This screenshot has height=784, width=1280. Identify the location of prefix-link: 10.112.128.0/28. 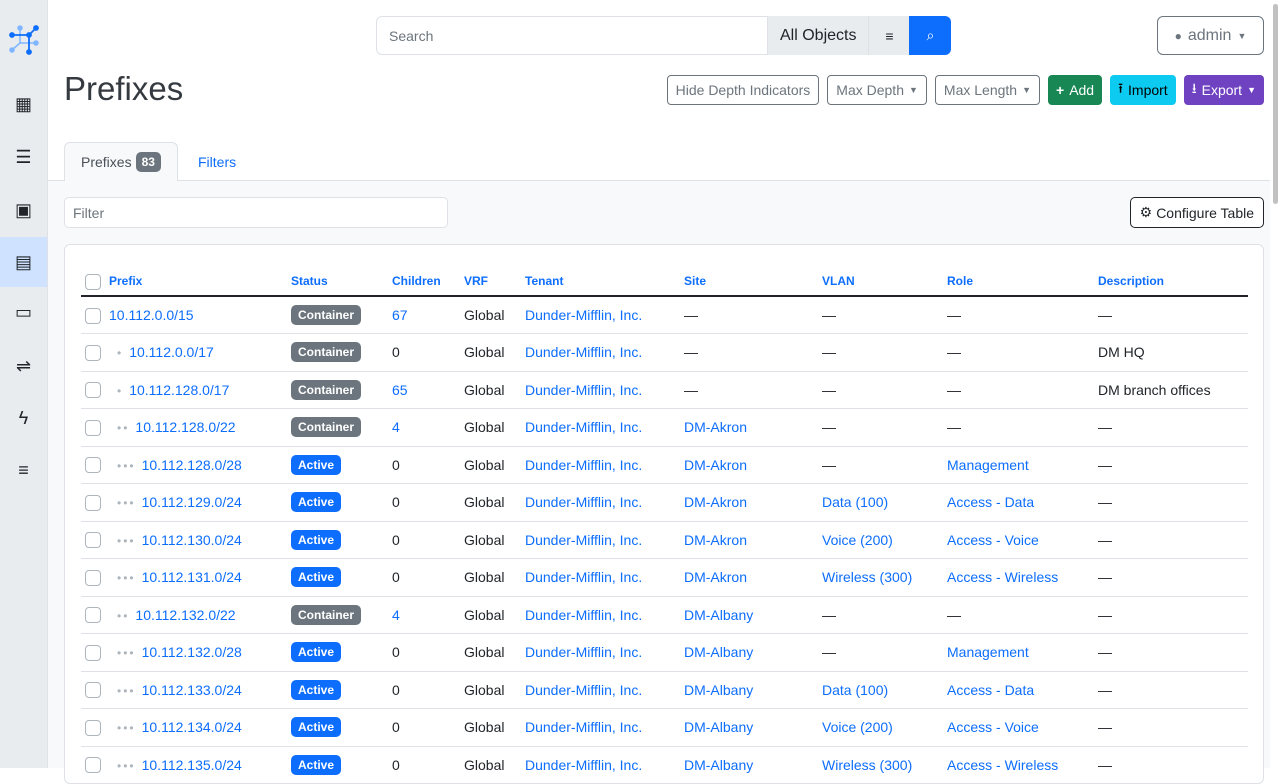
(191, 464).